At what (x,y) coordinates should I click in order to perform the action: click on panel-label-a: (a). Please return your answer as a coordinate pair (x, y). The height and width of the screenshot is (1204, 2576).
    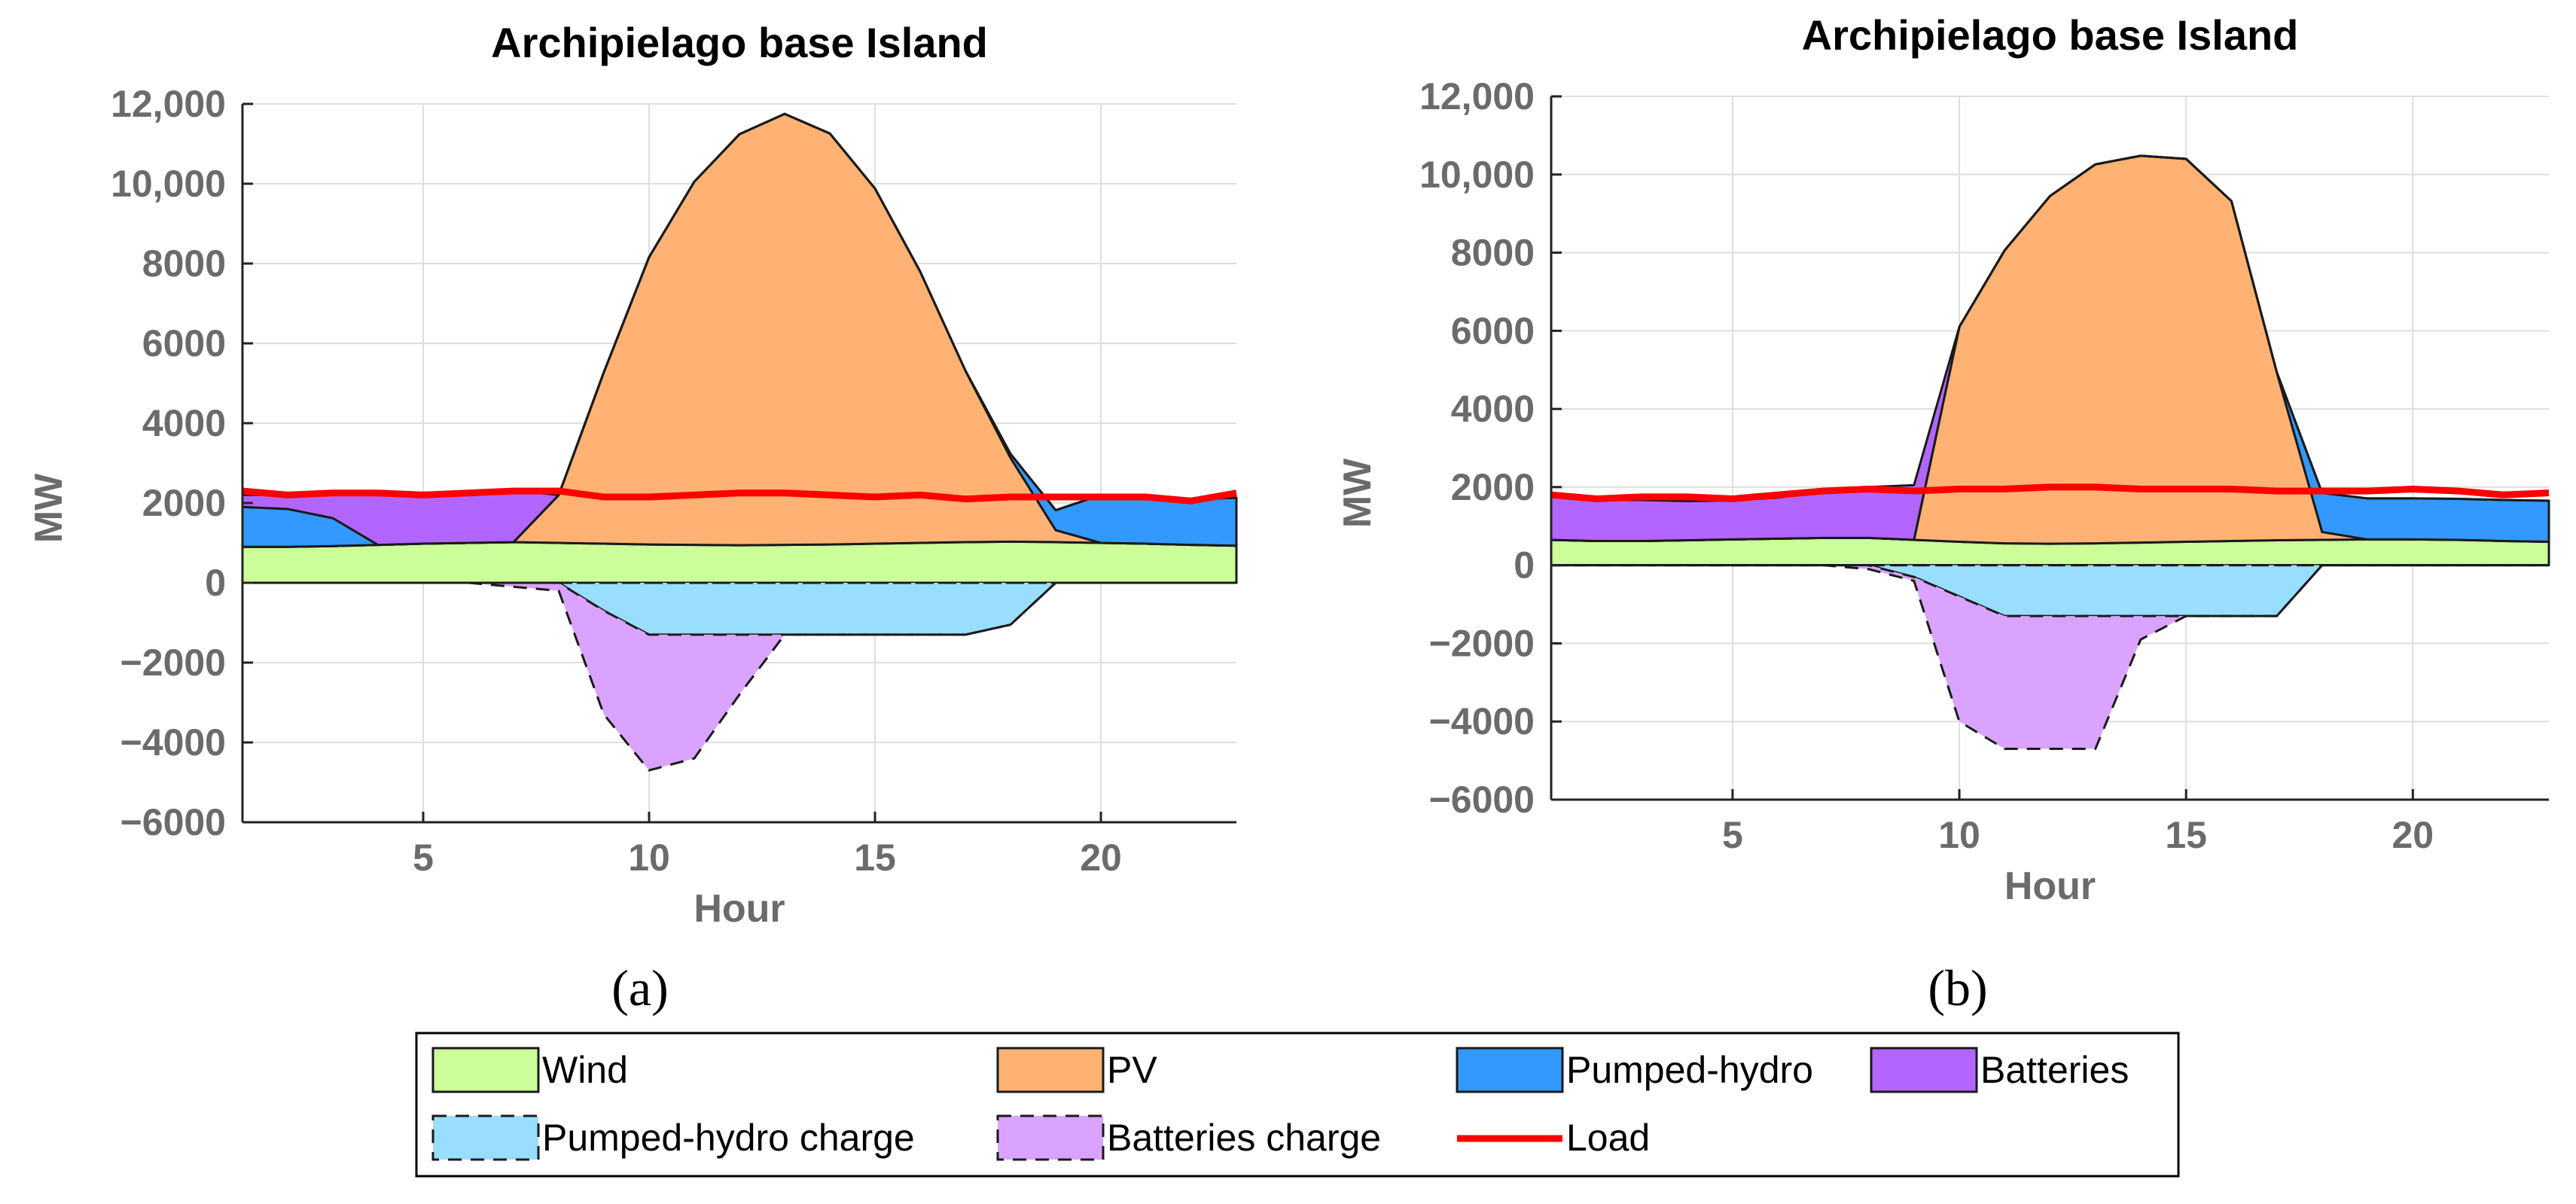
    Looking at the image, I should click on (639, 988).